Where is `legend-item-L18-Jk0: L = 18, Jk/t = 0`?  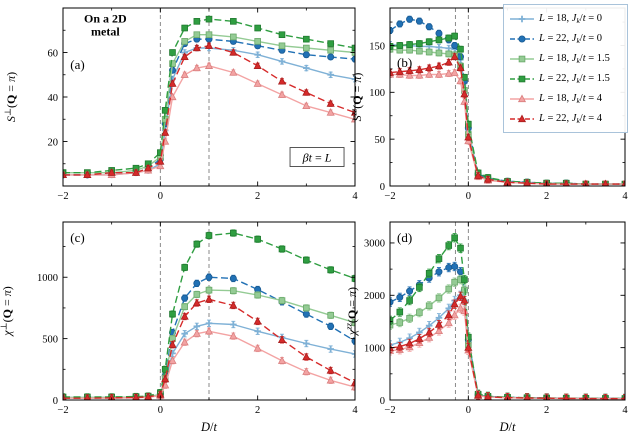
legend-item-L18-Jk0: L = 18, Jk/t = 0 is located at coordinates (566, 19).